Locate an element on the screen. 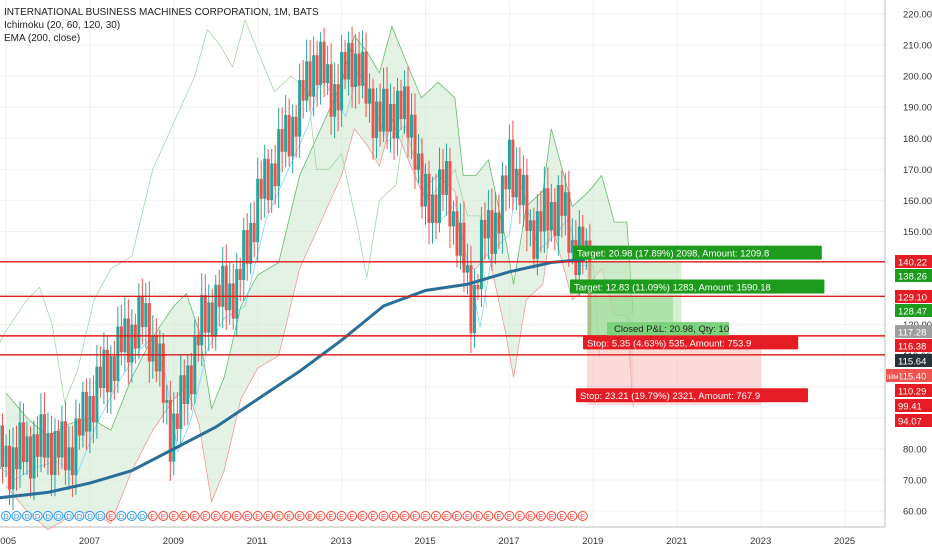  stop-label-1: Stop: 5.35 (4.63%) 535, Amount: 753.9 is located at coordinates (669, 343).